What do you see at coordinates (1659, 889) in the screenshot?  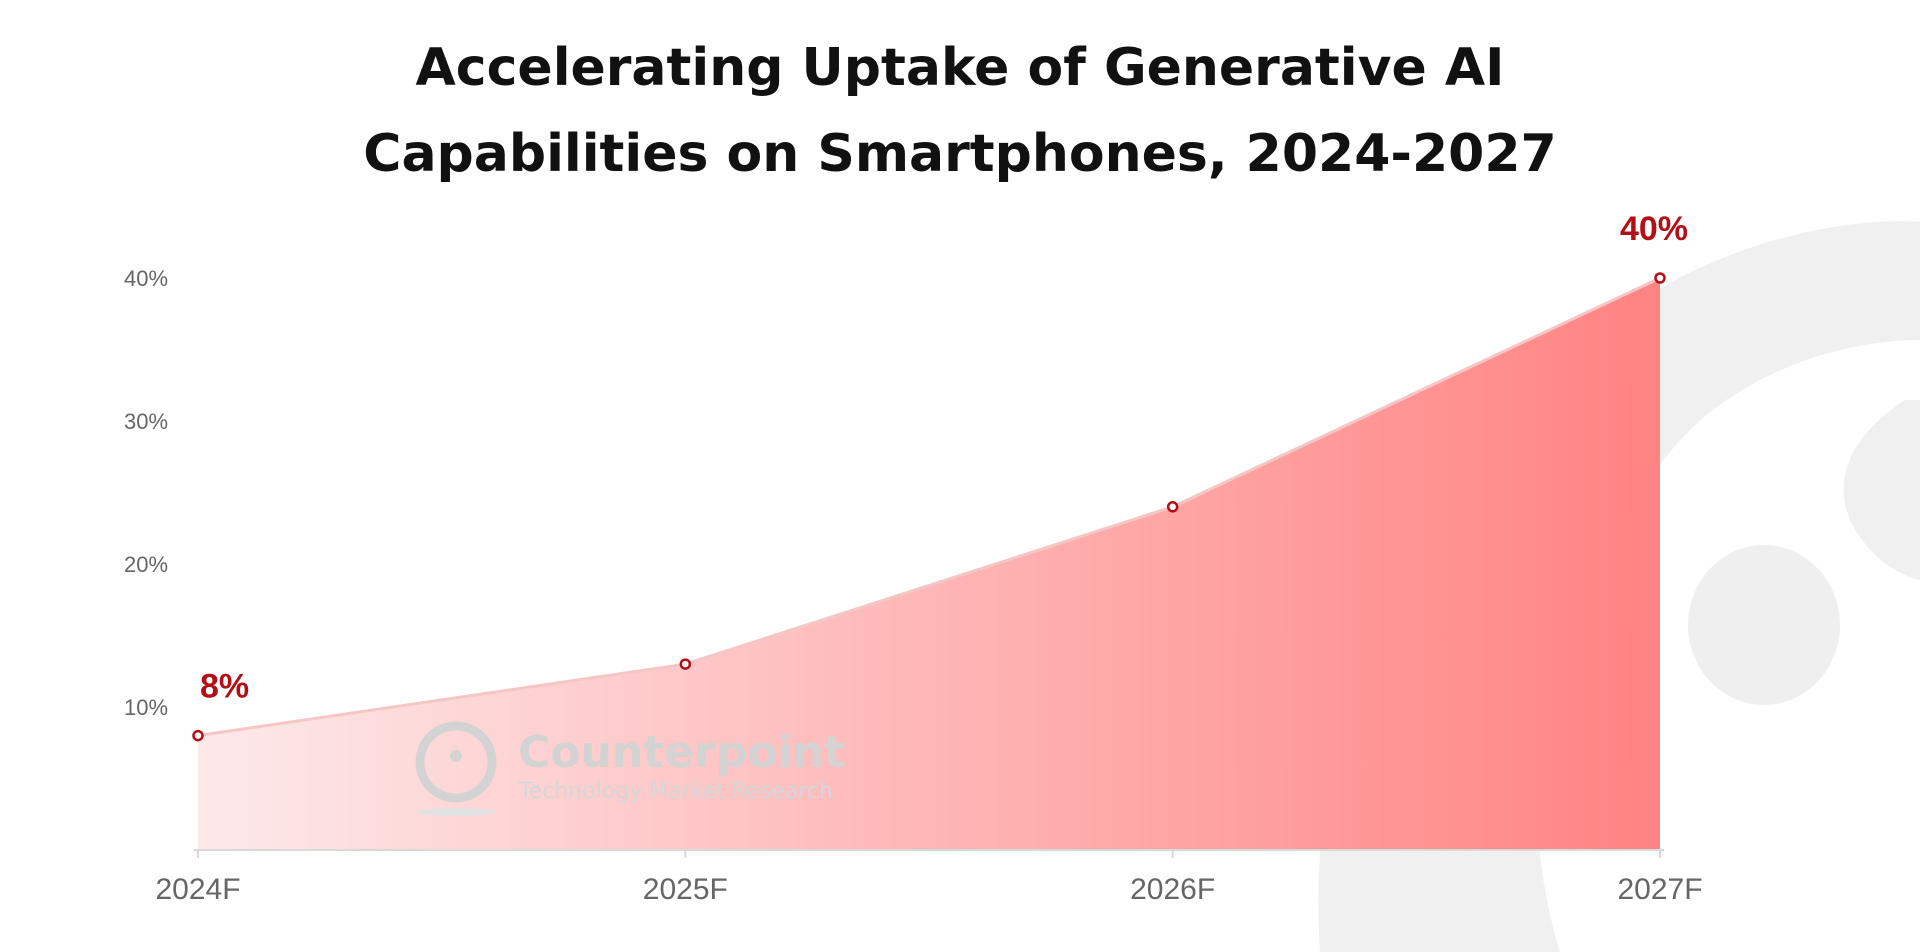 I see `x-tick-label: 2027F` at bounding box center [1659, 889].